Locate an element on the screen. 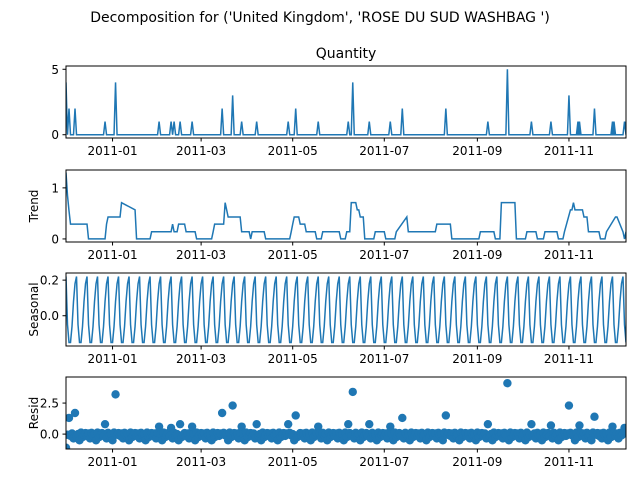 The width and height of the screenshot is (640, 480). panel-title: Quantity is located at coordinates (346, 54).